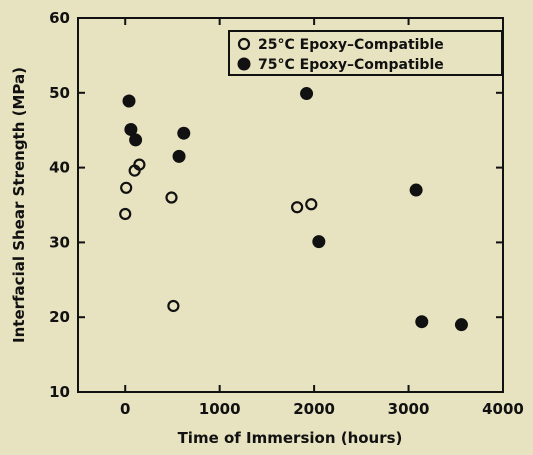 This screenshot has height=455, width=533. Describe the element at coordinates (59, 168) in the screenshot. I see `y-tick-label: 40` at that location.